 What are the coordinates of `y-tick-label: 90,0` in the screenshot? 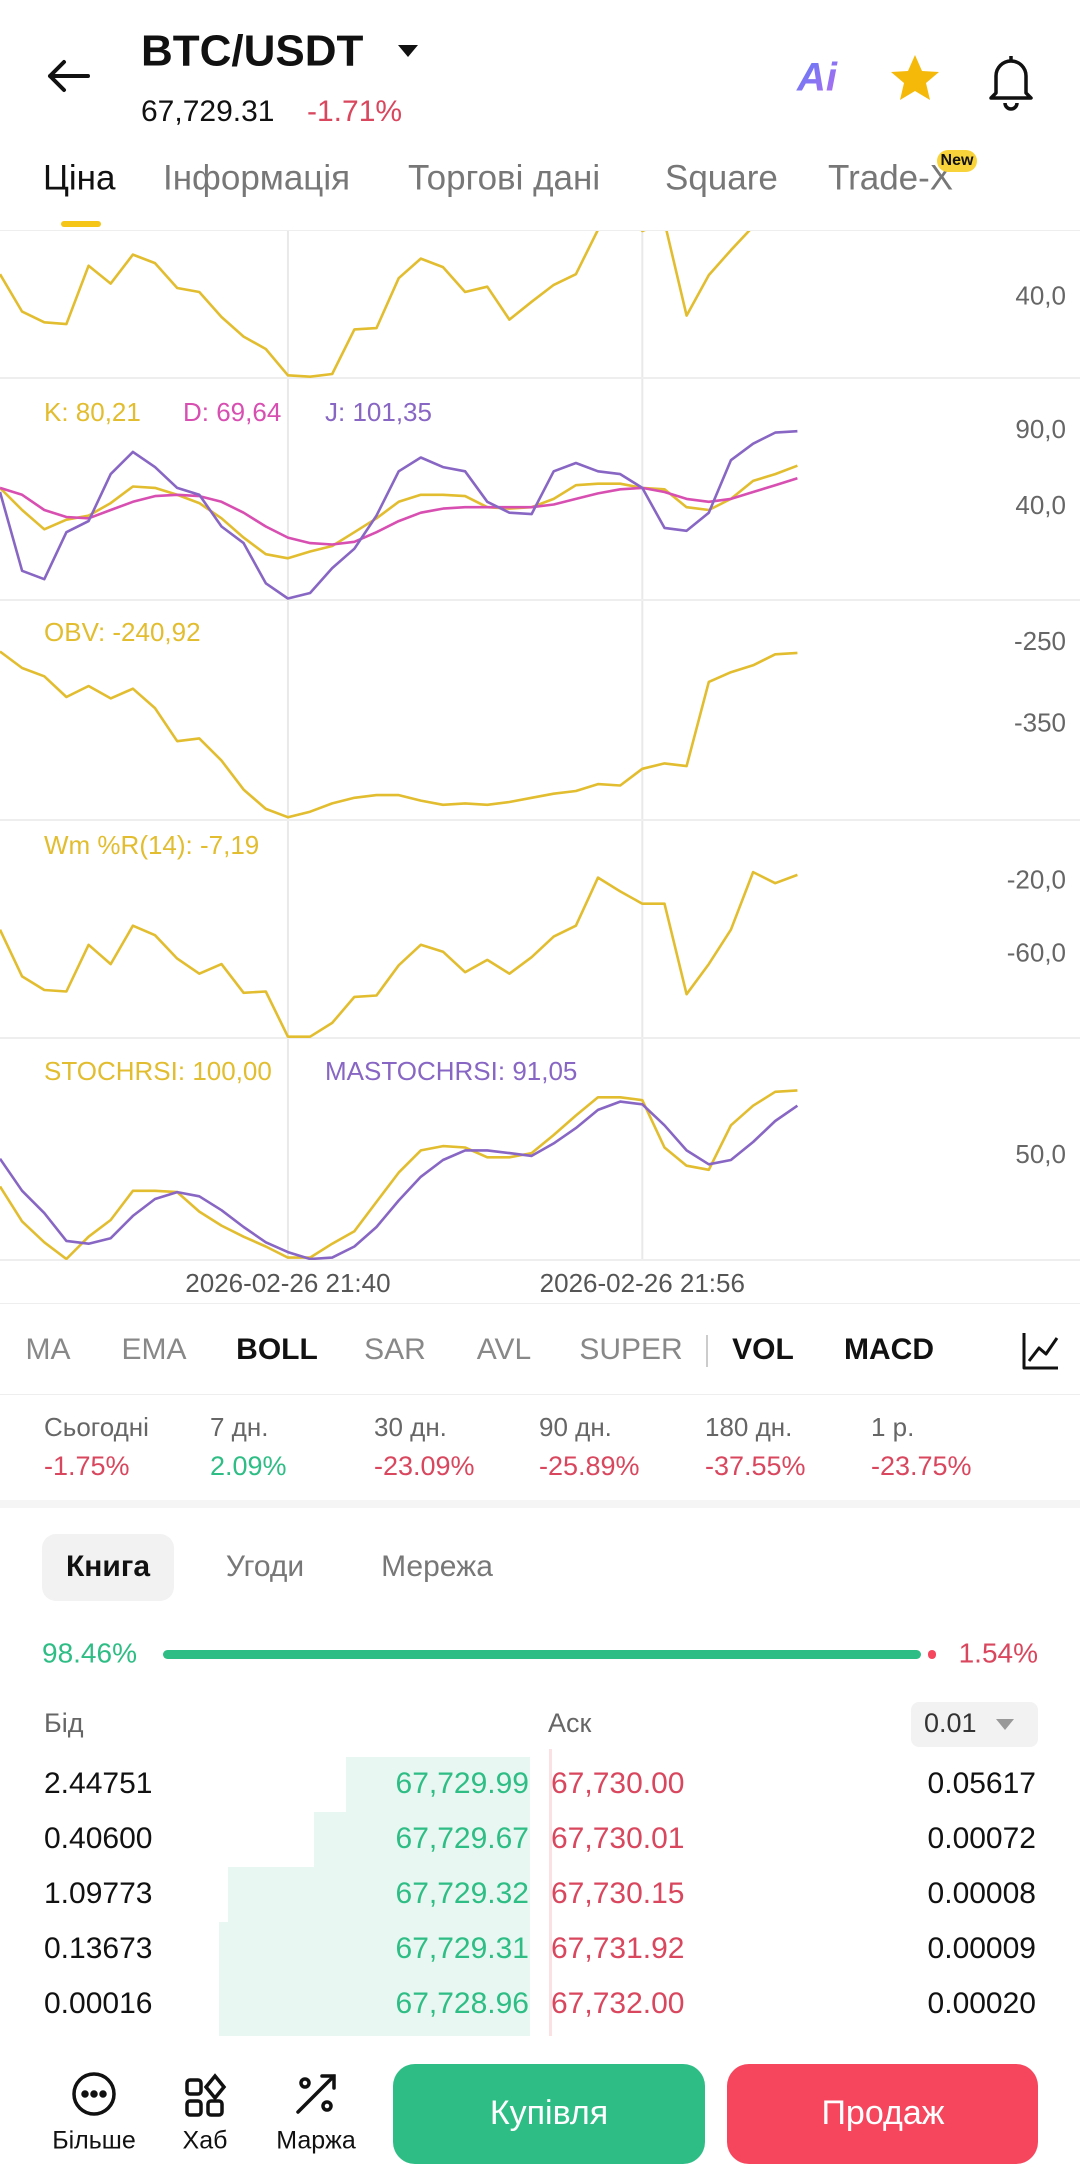 It's located at (1040, 429).